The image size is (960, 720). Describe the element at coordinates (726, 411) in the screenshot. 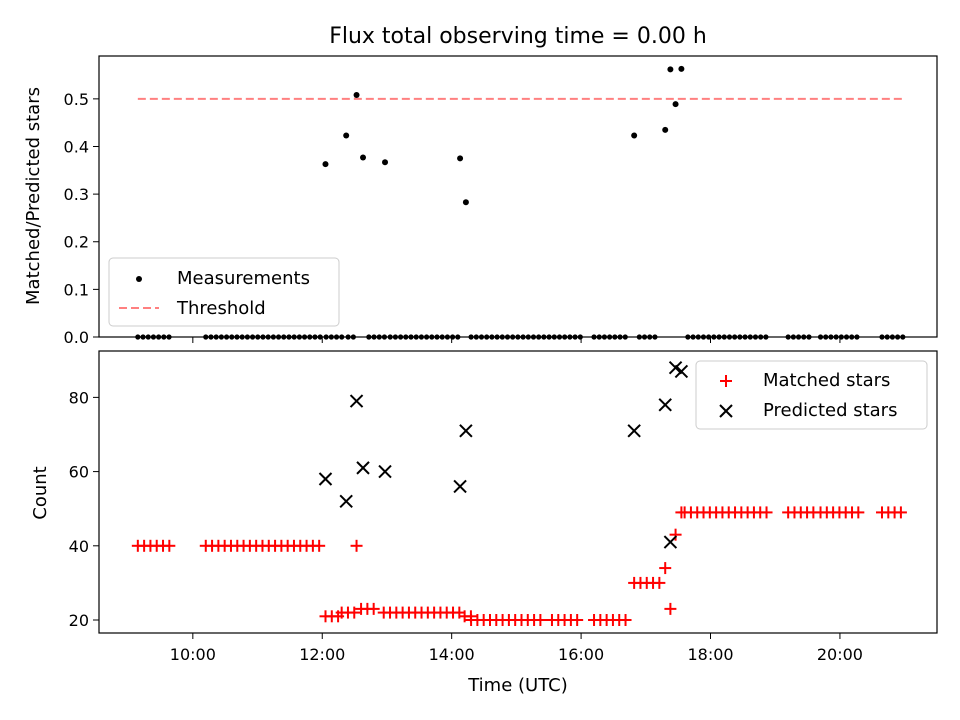

I see `legend-predicted-marker` at that location.